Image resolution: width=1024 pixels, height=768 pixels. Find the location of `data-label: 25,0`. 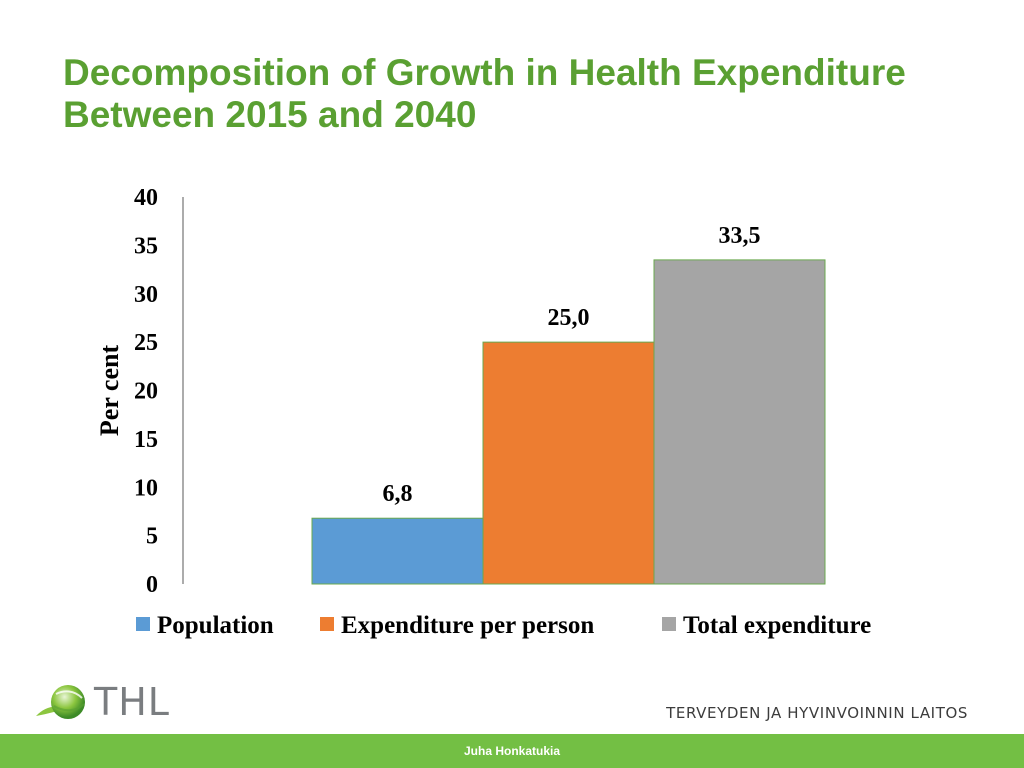

data-label: 25,0 is located at coordinates (569, 318).